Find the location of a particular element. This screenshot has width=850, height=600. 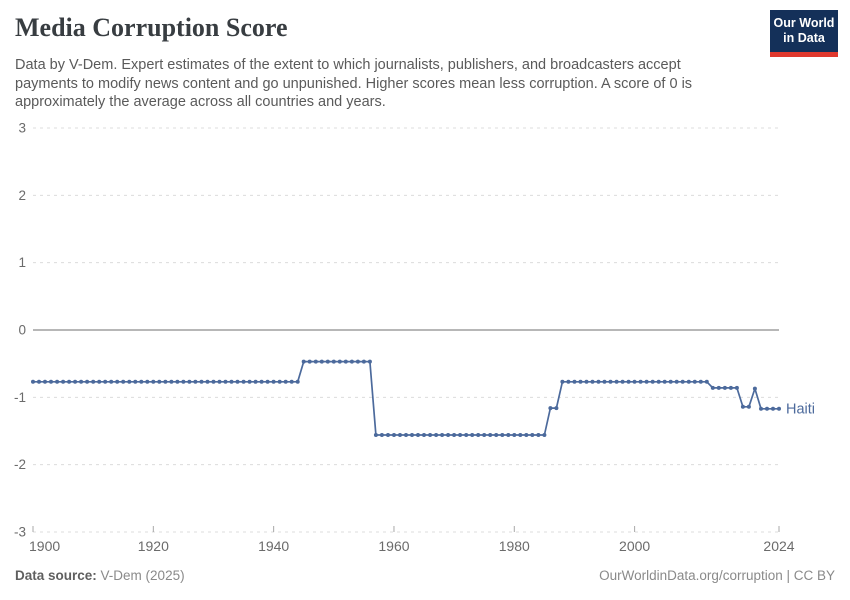

haiti-line is located at coordinates (406, 398).